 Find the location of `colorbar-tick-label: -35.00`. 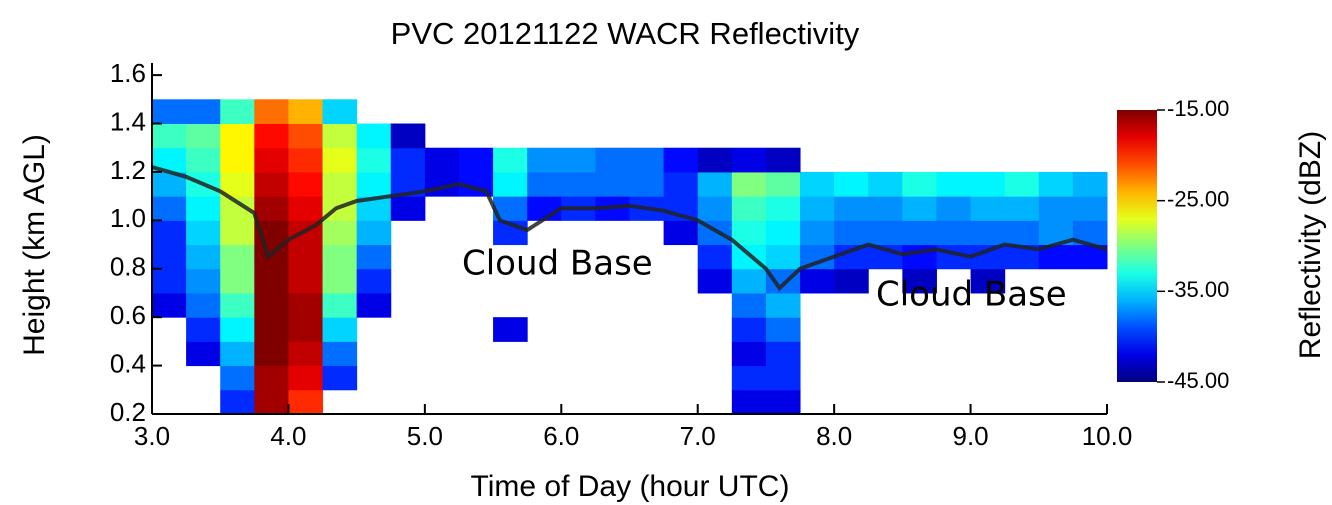

colorbar-tick-label: -35.00 is located at coordinates (1198, 289).